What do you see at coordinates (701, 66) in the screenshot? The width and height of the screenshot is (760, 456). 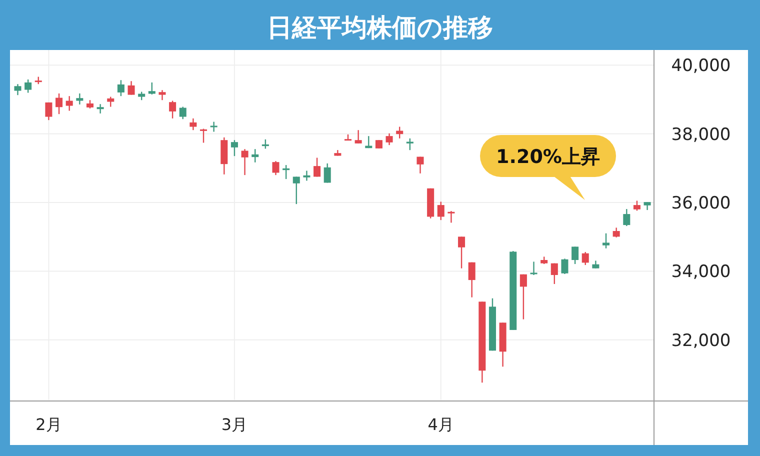 I see `y-tick-label: 40,000` at bounding box center [701, 66].